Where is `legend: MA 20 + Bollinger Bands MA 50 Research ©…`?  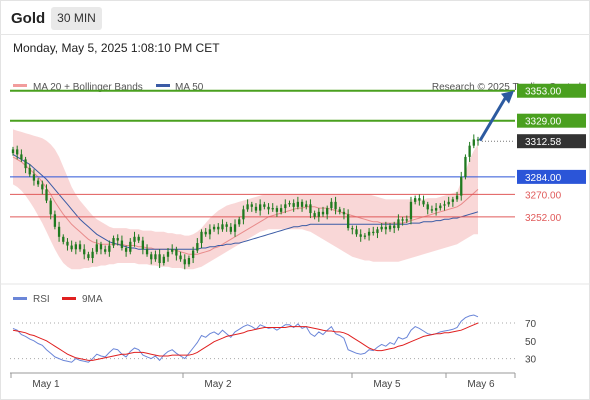
legend: MA 20 + Bollinger Bands MA 50 Research ©… is located at coordinates (297, 87).